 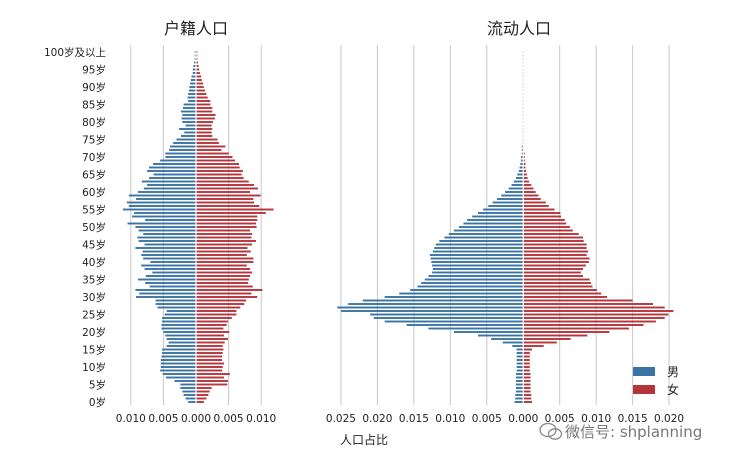 I want to click on x-tick-label: 0.025, so click(x=341, y=419).